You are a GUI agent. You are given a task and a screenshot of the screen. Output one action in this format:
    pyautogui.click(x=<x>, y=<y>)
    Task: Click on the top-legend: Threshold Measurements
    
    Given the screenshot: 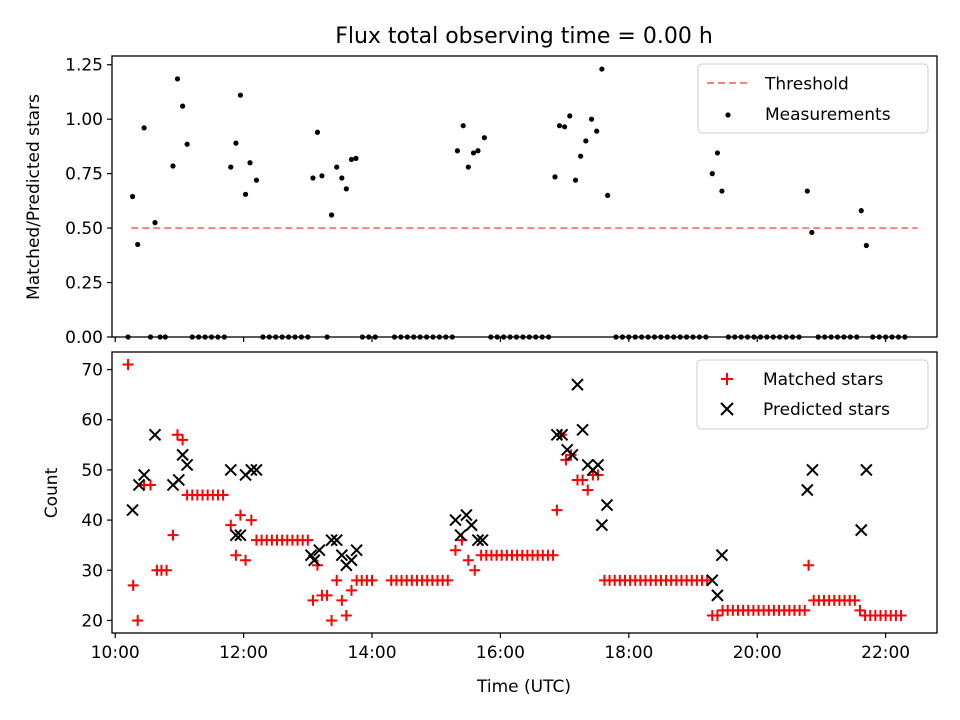 What is the action you would take?
    pyautogui.click(x=813, y=98)
    